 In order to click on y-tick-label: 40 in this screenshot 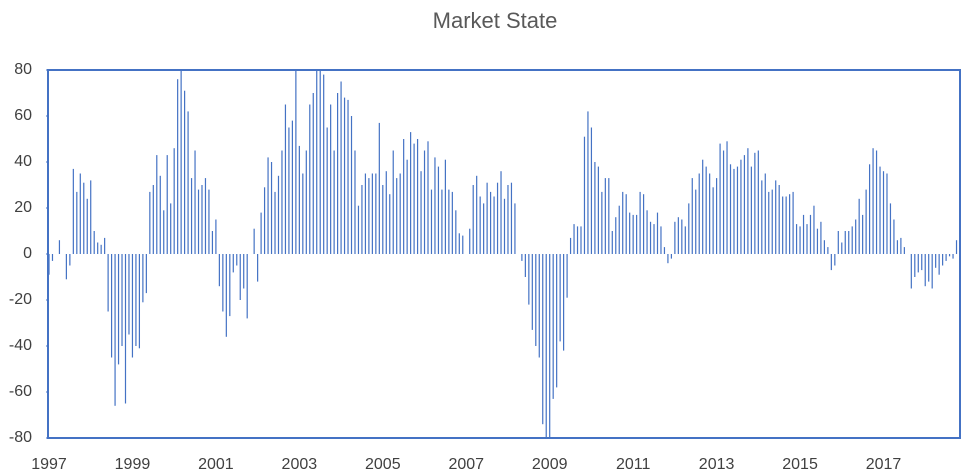, I will do `click(23, 161)`.